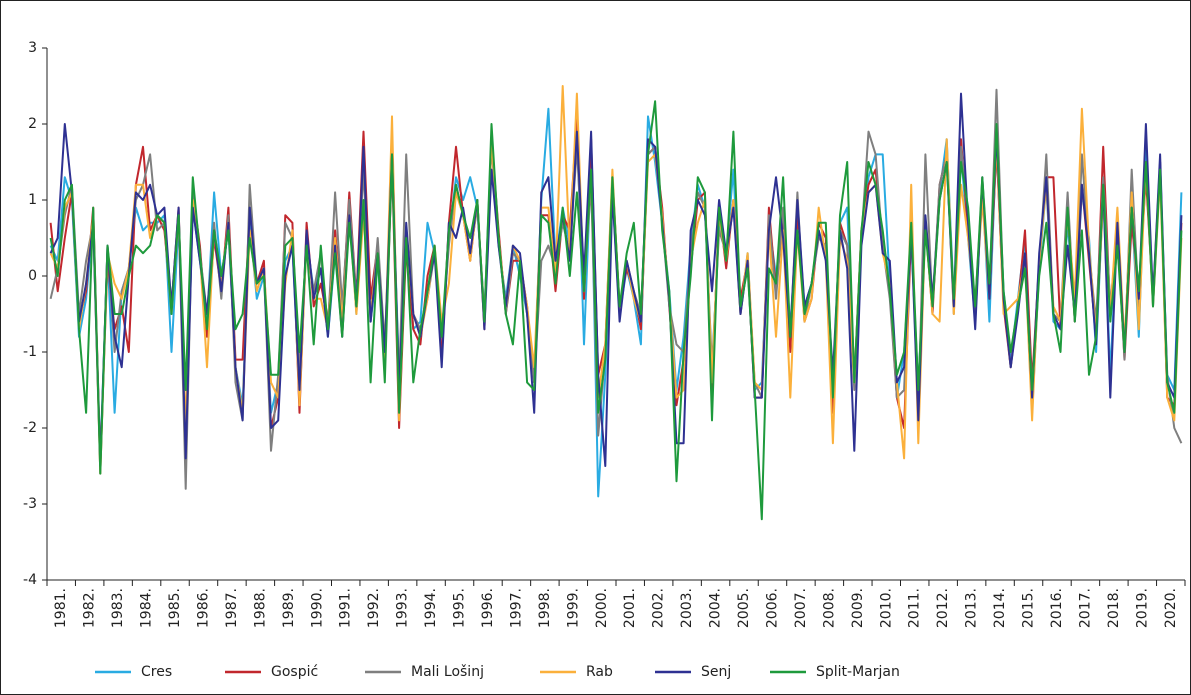 This screenshot has height=695, width=1191. I want to click on x-tick-label: 1997., so click(516, 608).